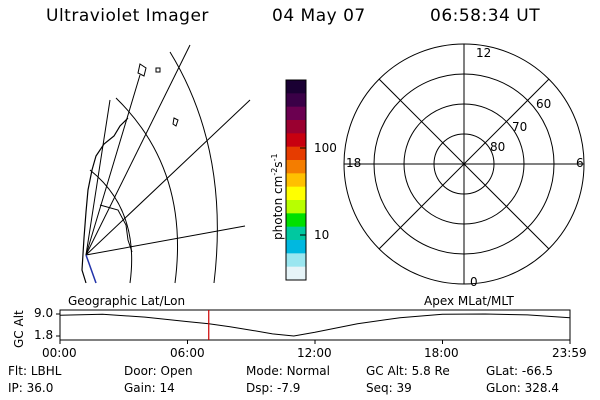  I want to click on polar-label-18: 18, so click(354, 163).